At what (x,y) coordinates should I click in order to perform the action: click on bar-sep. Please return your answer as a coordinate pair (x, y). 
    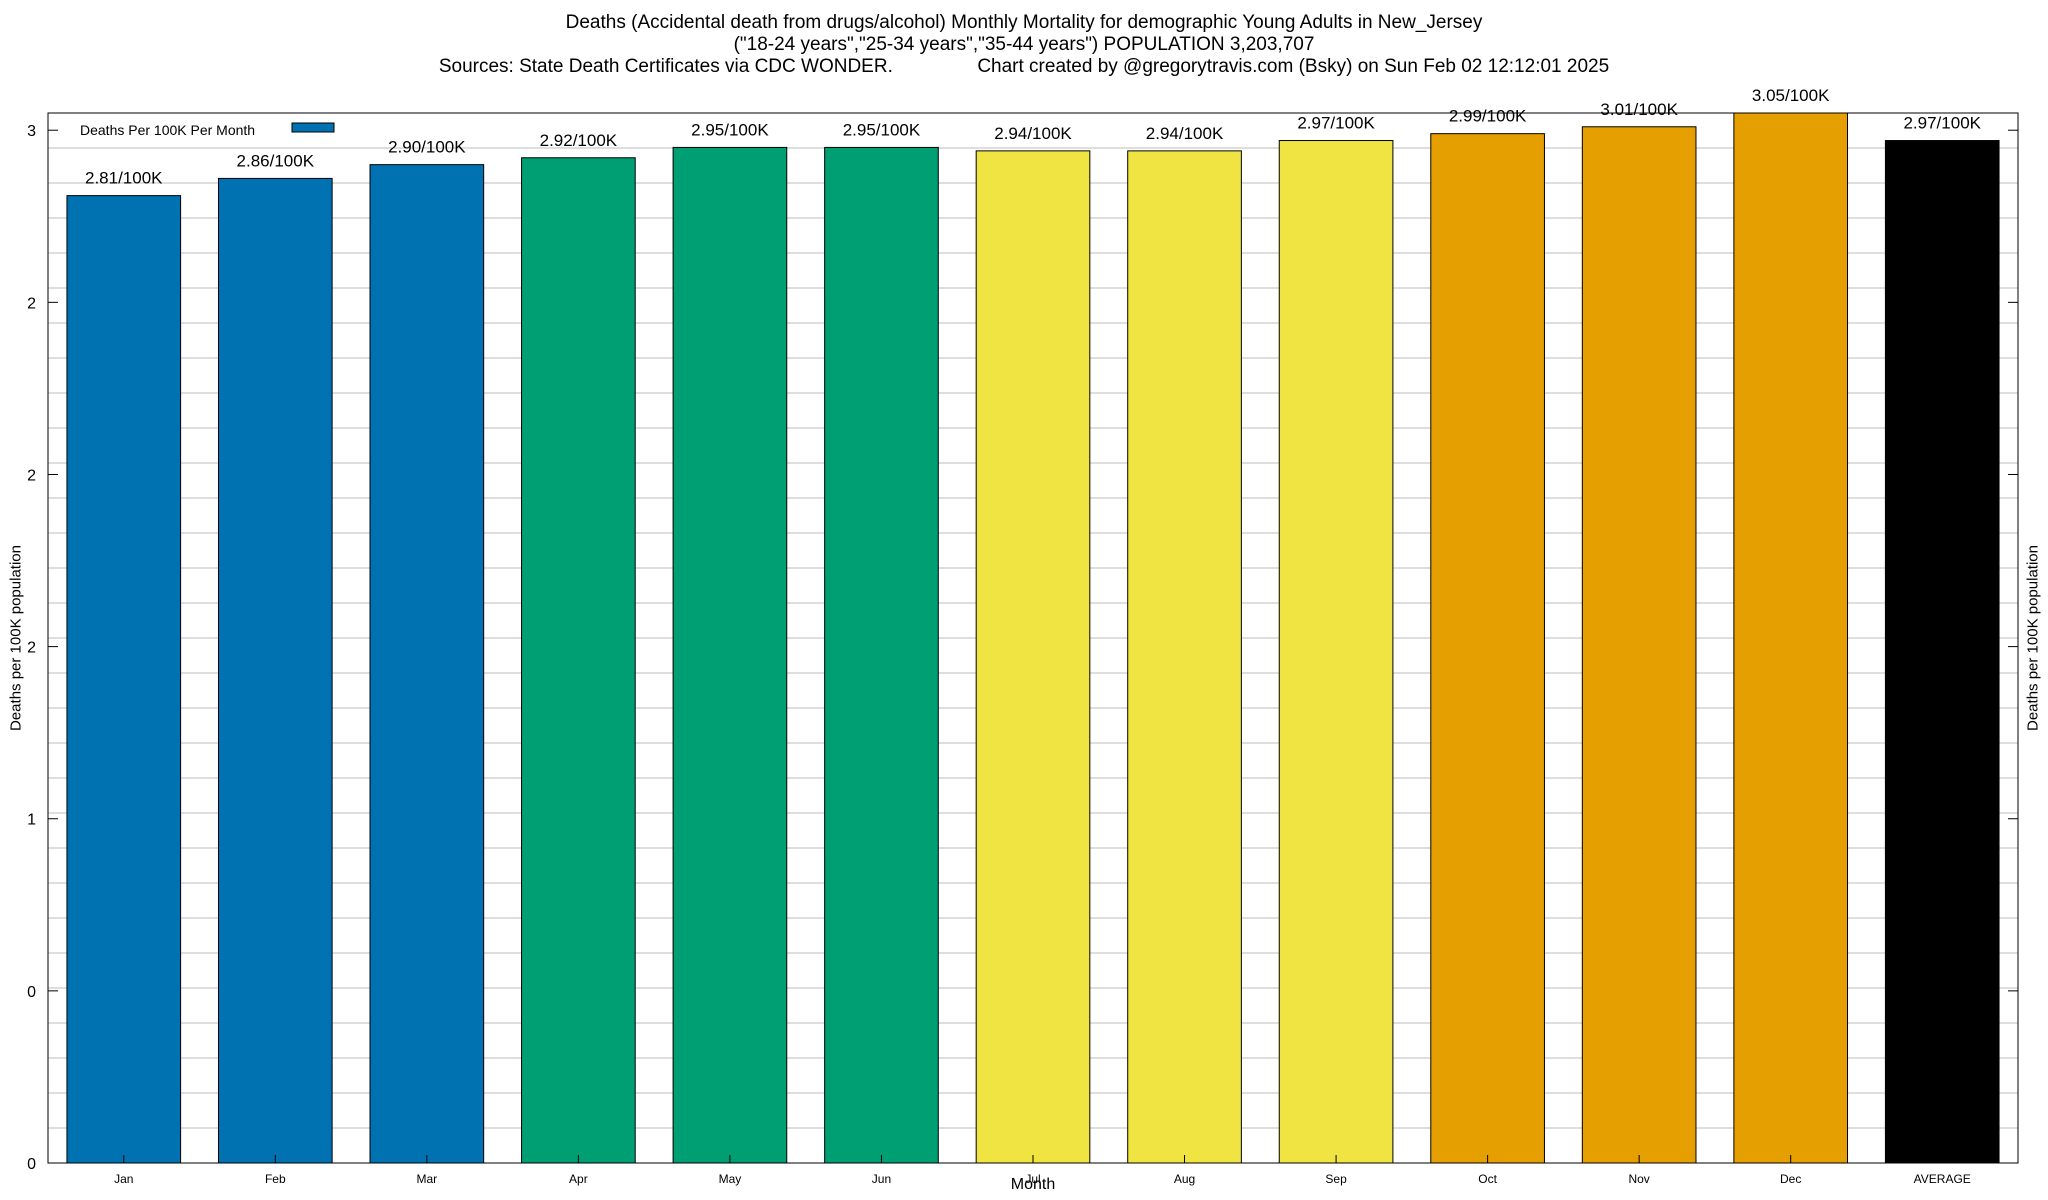
    Looking at the image, I should click on (1336, 652).